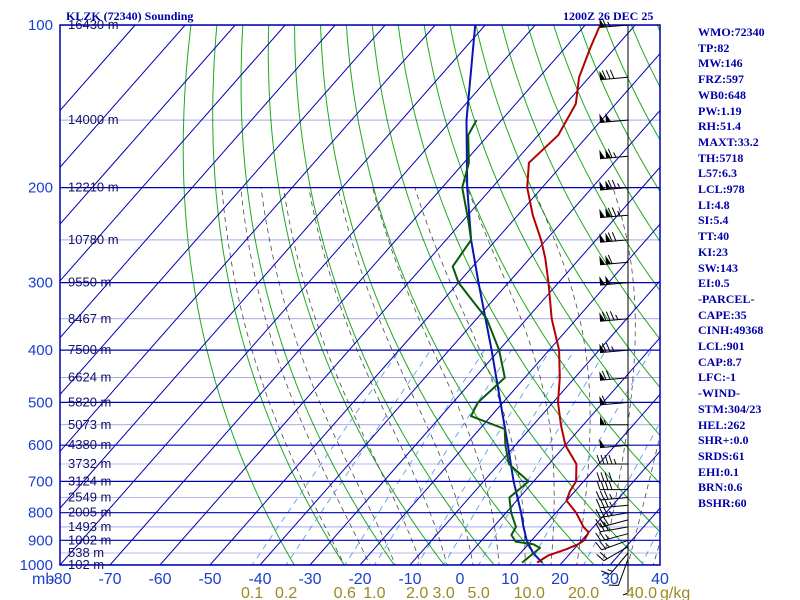 The image size is (800, 600). I want to click on height-label: 3124 m, so click(89, 480).